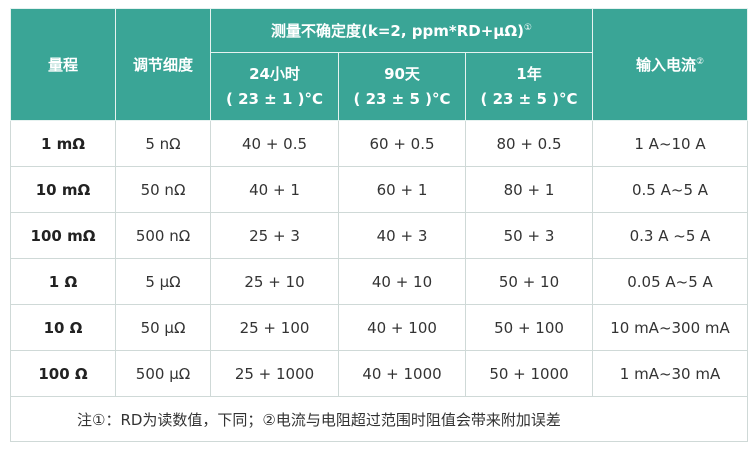 The height and width of the screenshot is (450, 756). I want to click on footnote: 注①：RD为读数值，下同；②电流与电阻超过范围时阻值会带来附加误差, so click(379, 419).